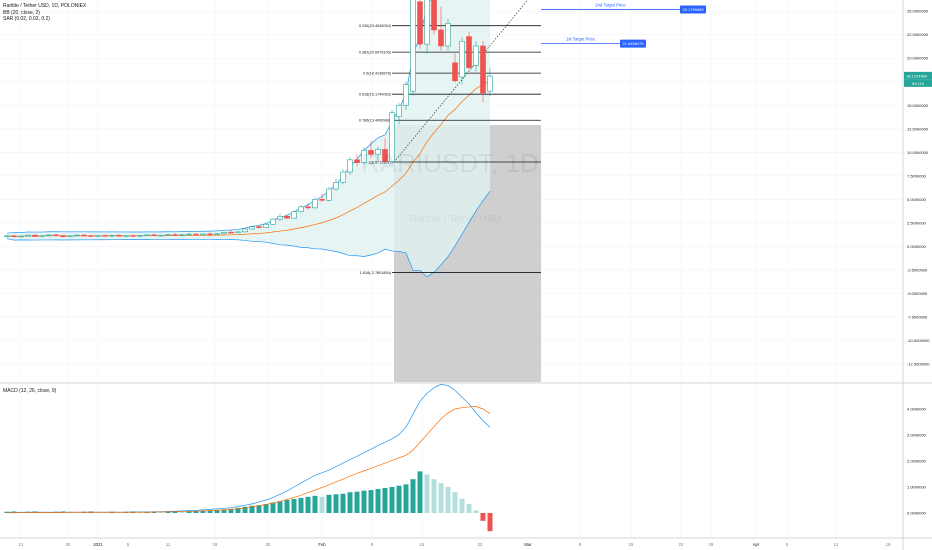 Image resolution: width=932 pixels, height=550 pixels. I want to click on price-tick-label: 10.0000000, so click(918, 152).